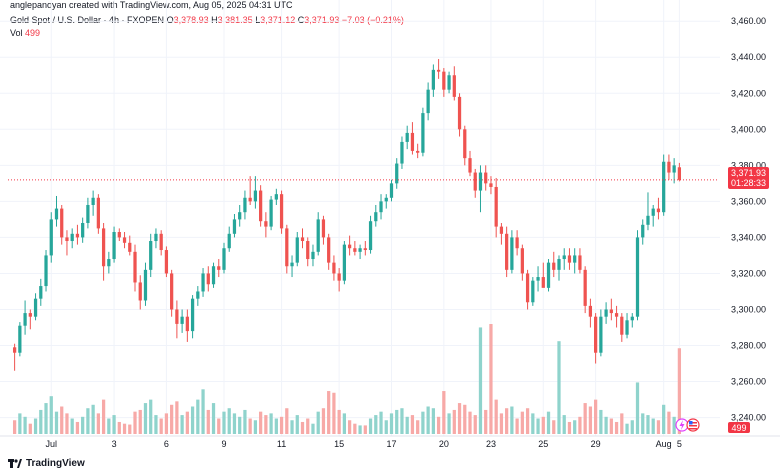 The width and height of the screenshot is (780, 470). Describe the element at coordinates (52, 444) in the screenshot. I see `time-tick: Jul` at that location.